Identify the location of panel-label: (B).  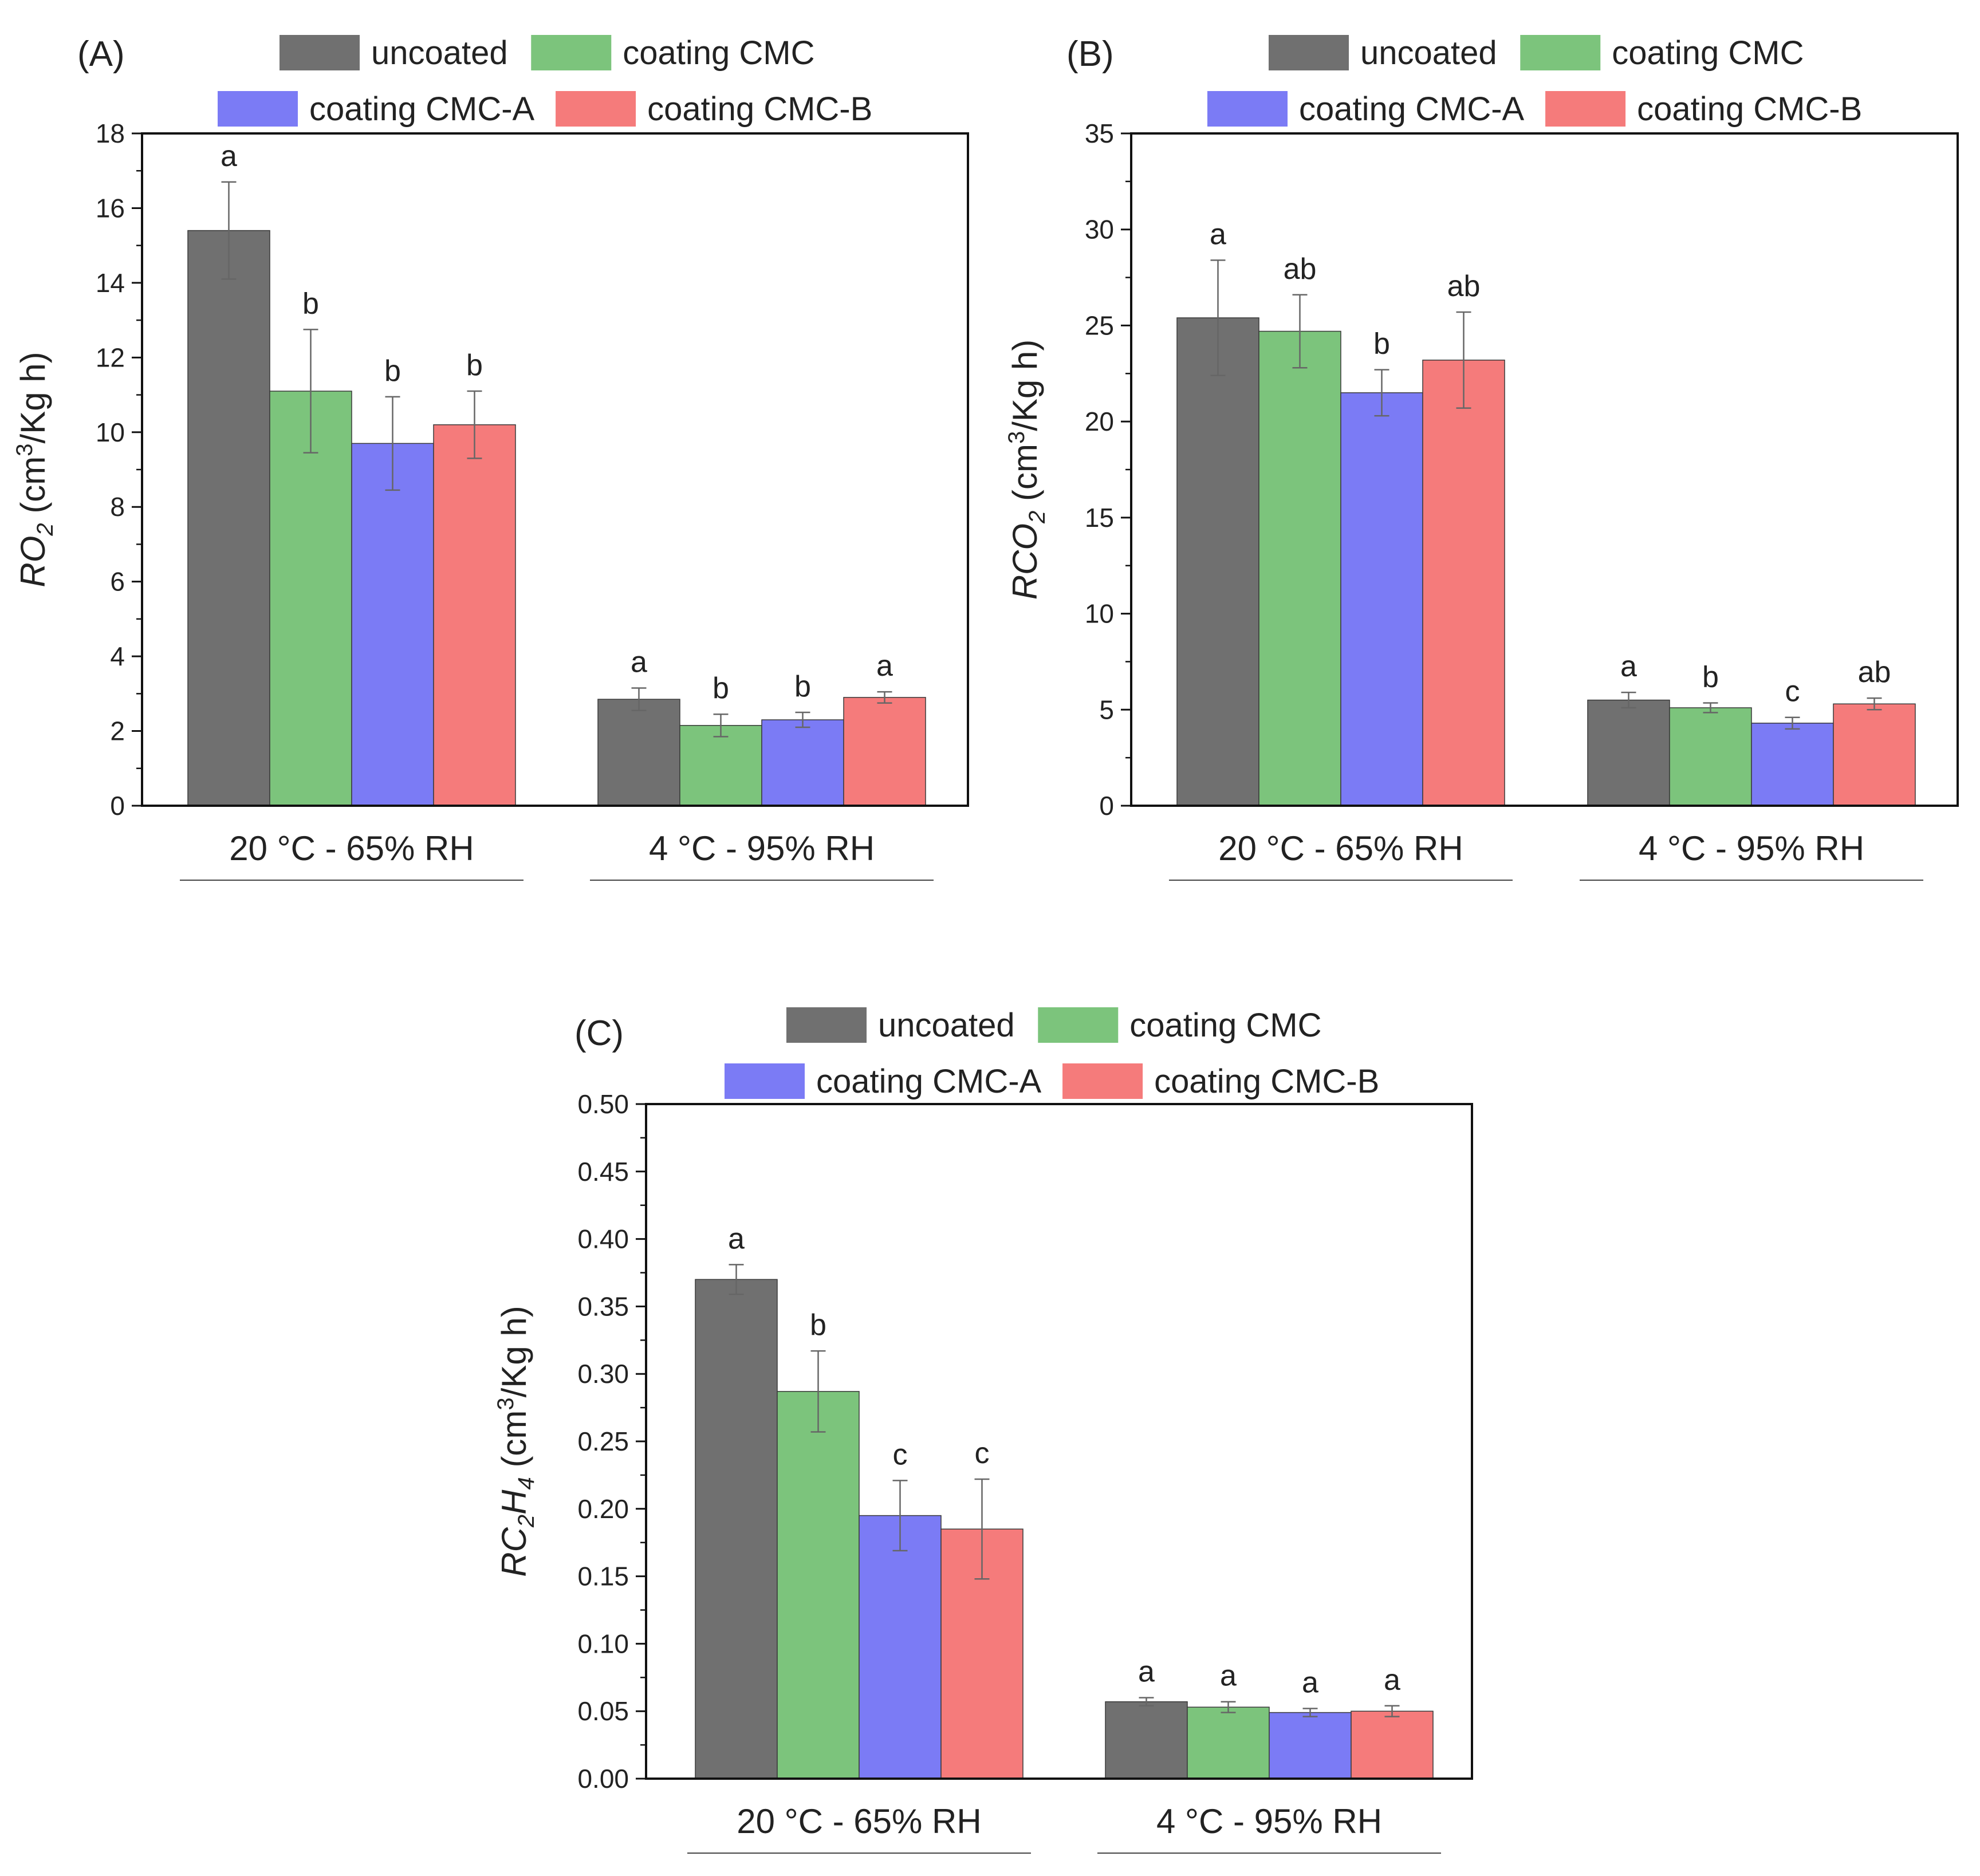
(1090, 54).